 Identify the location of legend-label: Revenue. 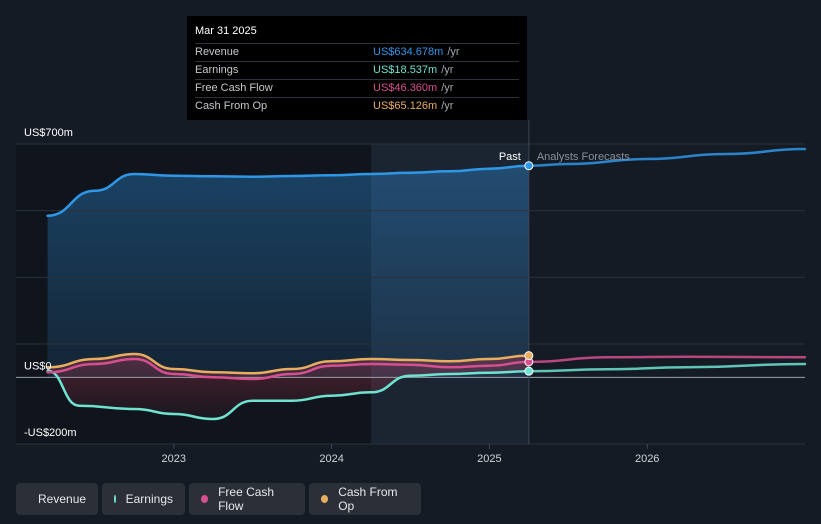
(62, 499).